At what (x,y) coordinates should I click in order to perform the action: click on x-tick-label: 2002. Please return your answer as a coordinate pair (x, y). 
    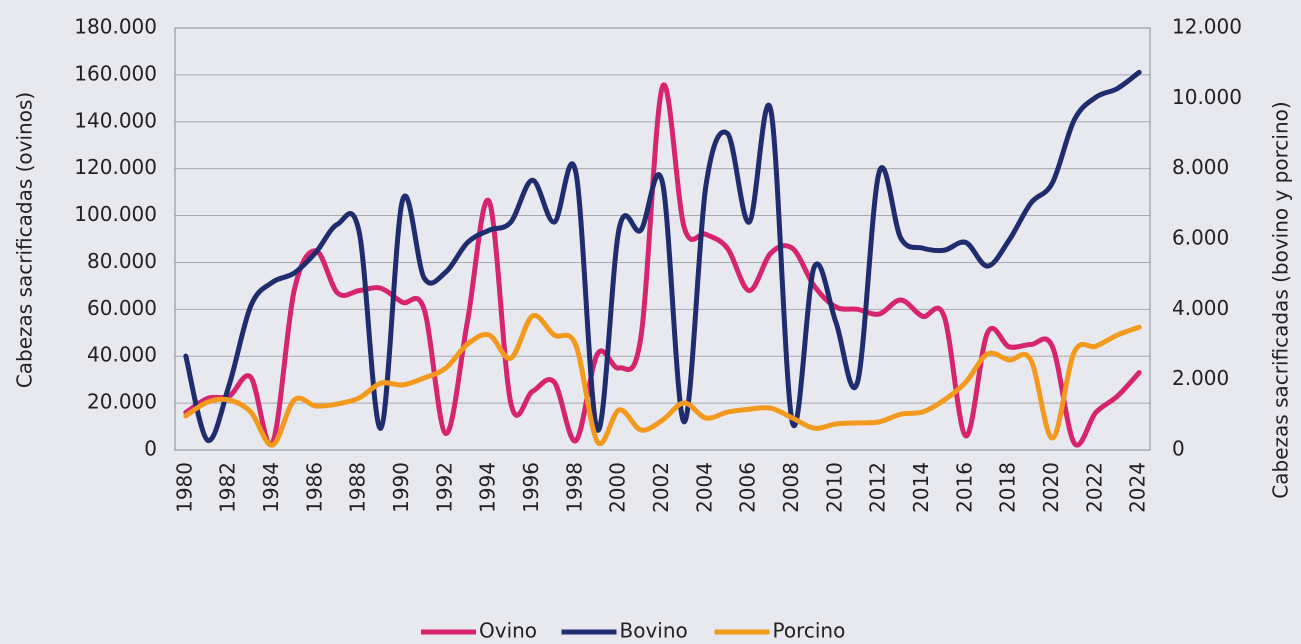
    Looking at the image, I should click on (661, 487).